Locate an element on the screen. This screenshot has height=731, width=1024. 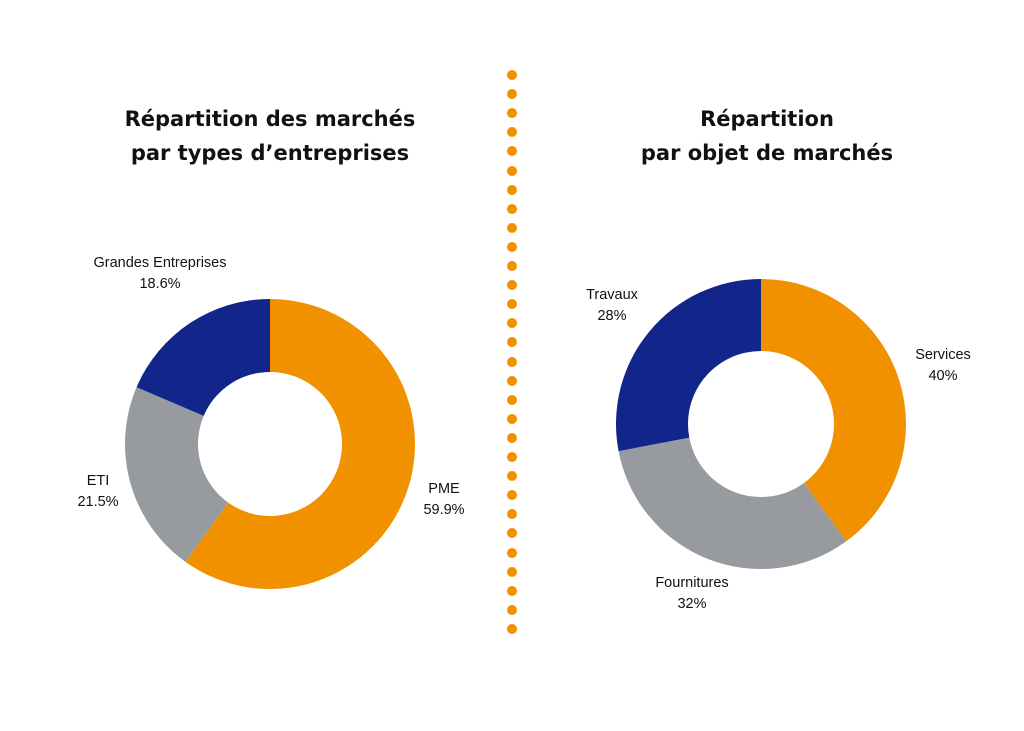
slice-label-grandes-entreprises-name: Grandes Entreprises is located at coordinates (160, 263).